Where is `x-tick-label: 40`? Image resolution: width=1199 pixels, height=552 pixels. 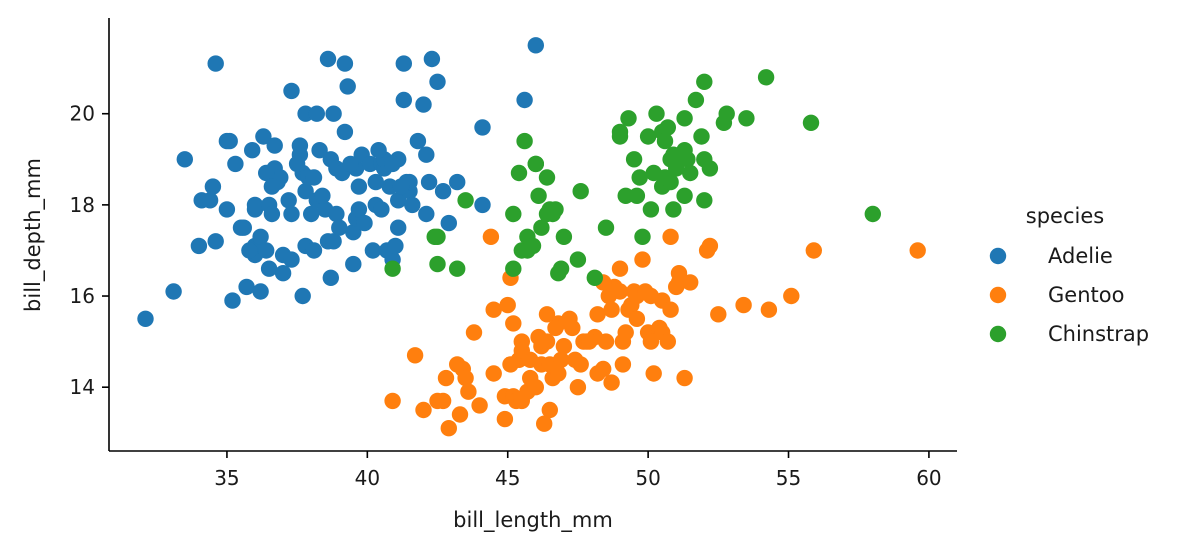
x-tick-label: 40 is located at coordinates (367, 478).